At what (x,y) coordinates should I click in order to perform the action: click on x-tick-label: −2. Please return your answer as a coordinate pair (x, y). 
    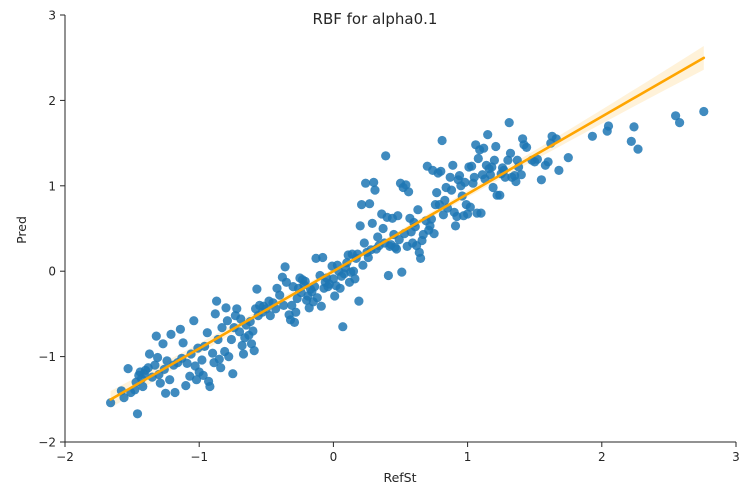
    Looking at the image, I should click on (65, 457).